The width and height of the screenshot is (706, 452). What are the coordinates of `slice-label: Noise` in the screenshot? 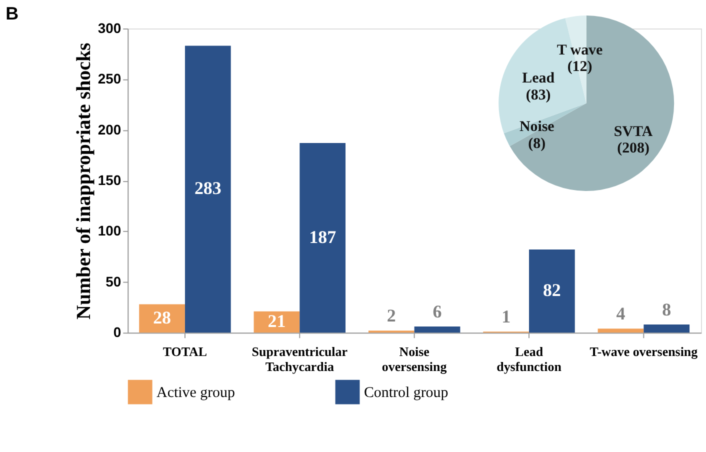 It's located at (537, 126).